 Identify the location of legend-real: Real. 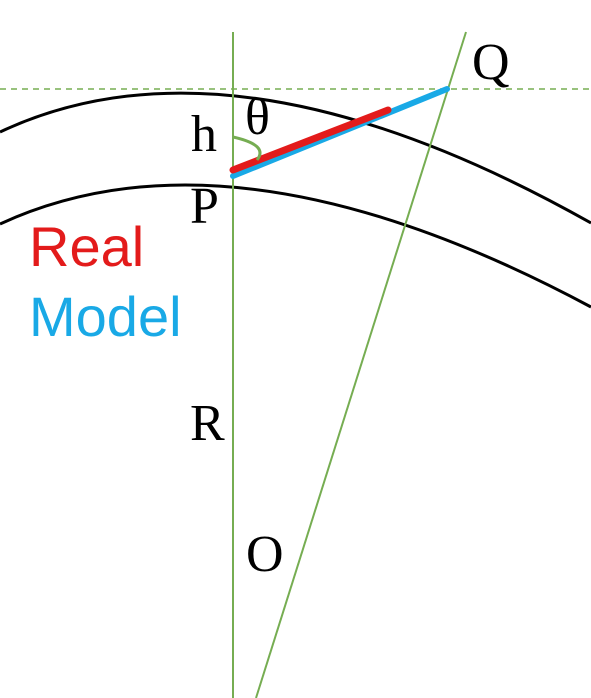
(86, 246).